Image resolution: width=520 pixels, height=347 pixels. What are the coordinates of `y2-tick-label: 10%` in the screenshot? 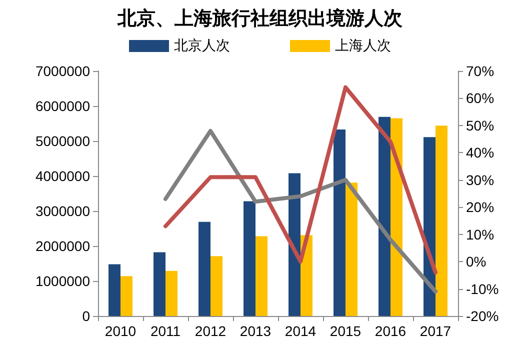 It's located at (480, 234).